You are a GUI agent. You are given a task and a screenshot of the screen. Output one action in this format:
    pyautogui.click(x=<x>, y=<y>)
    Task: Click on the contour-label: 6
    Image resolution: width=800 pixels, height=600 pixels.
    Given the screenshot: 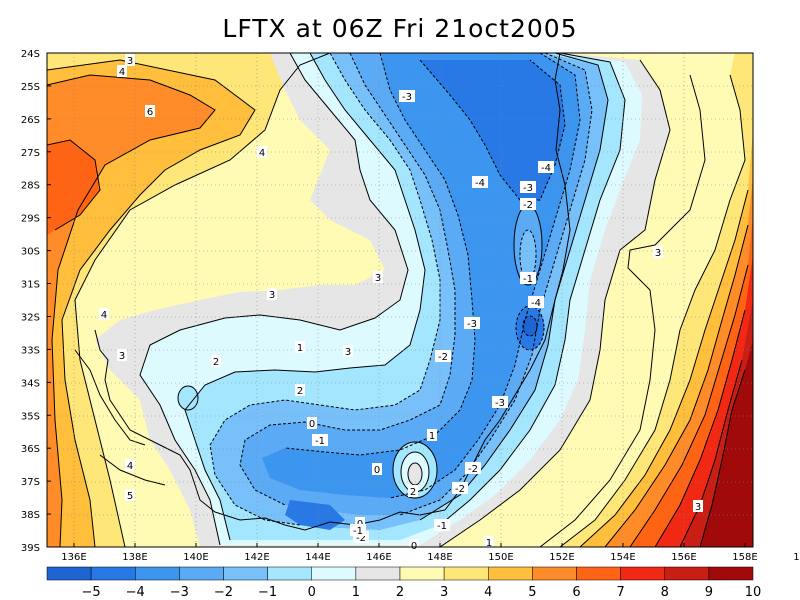 What is the action you would take?
    pyautogui.click(x=150, y=112)
    